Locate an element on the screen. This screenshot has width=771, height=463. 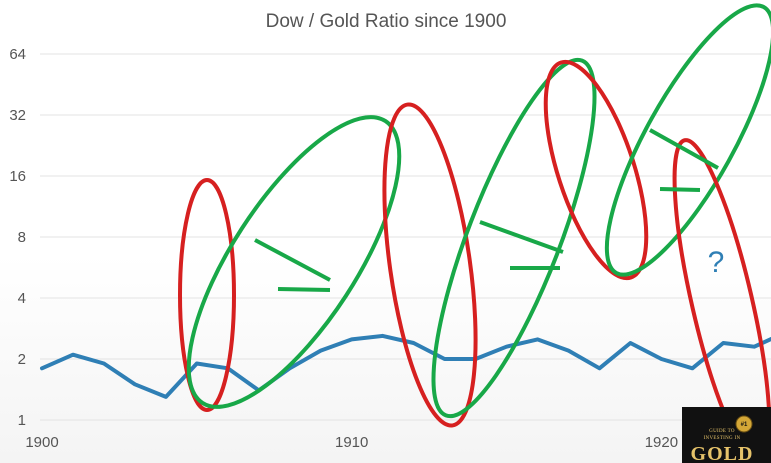
green-tick-1-base is located at coordinates (304, 289).